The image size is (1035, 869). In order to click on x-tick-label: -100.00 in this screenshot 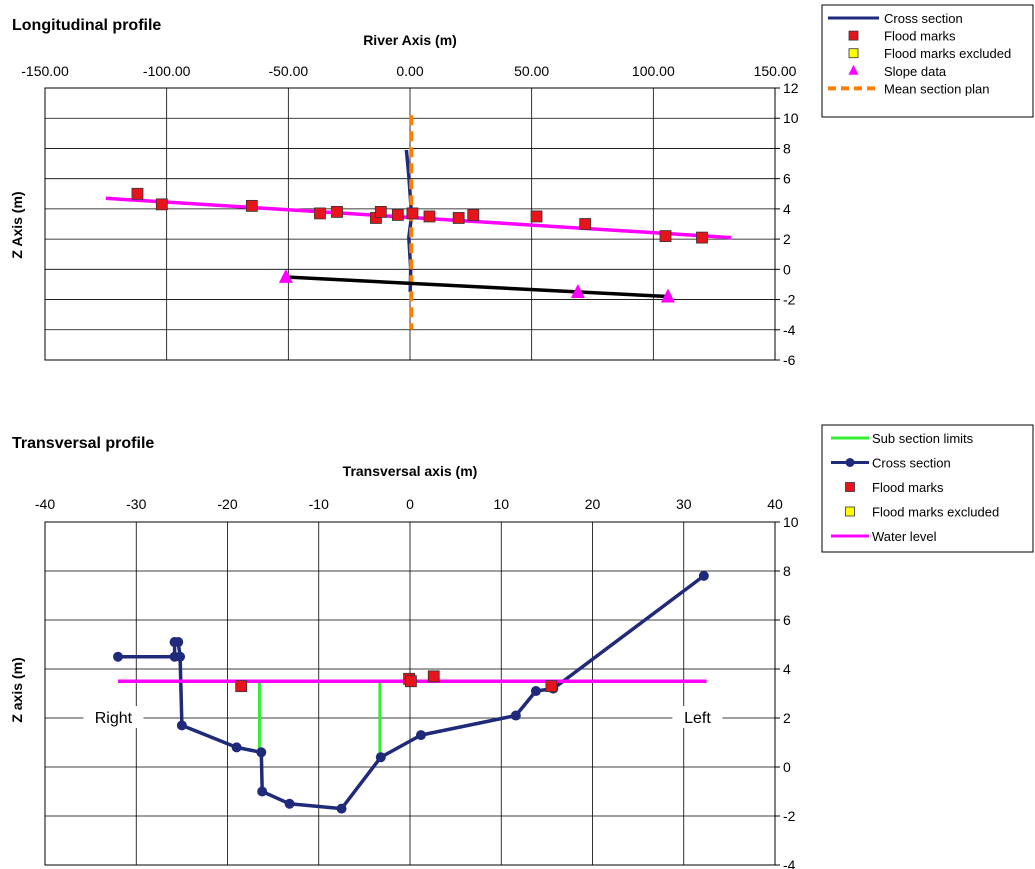, I will do `click(167, 71)`.